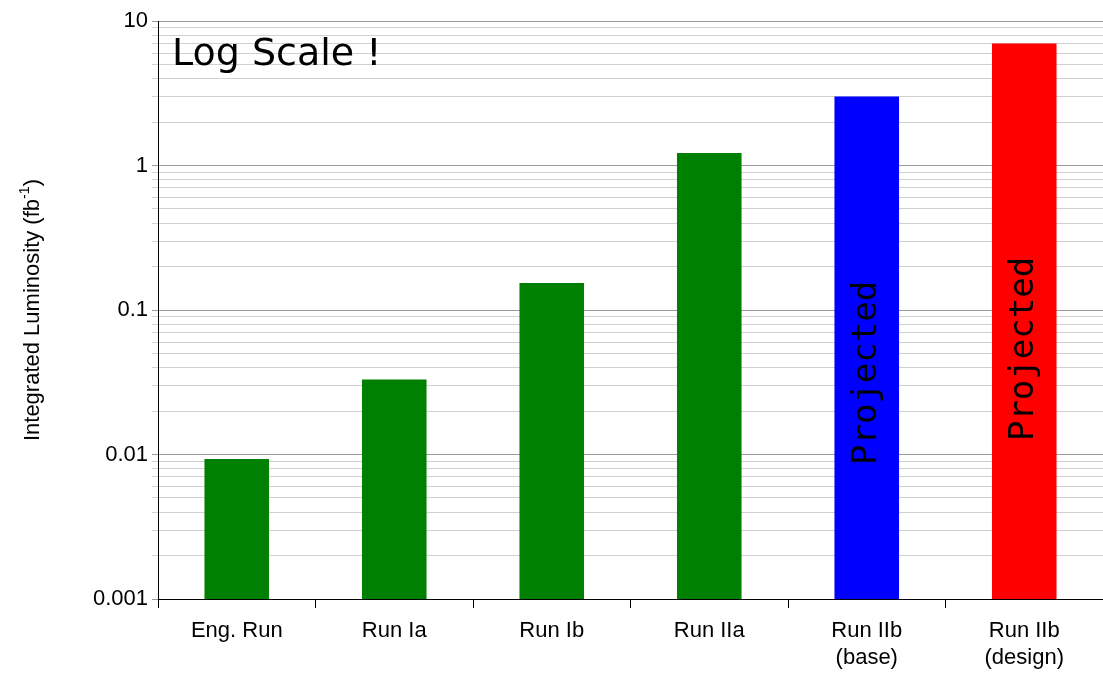  Describe the element at coordinates (30, 310) in the screenshot. I see `y-axis-title: Integrated Luminosity (fb-1)` at that location.